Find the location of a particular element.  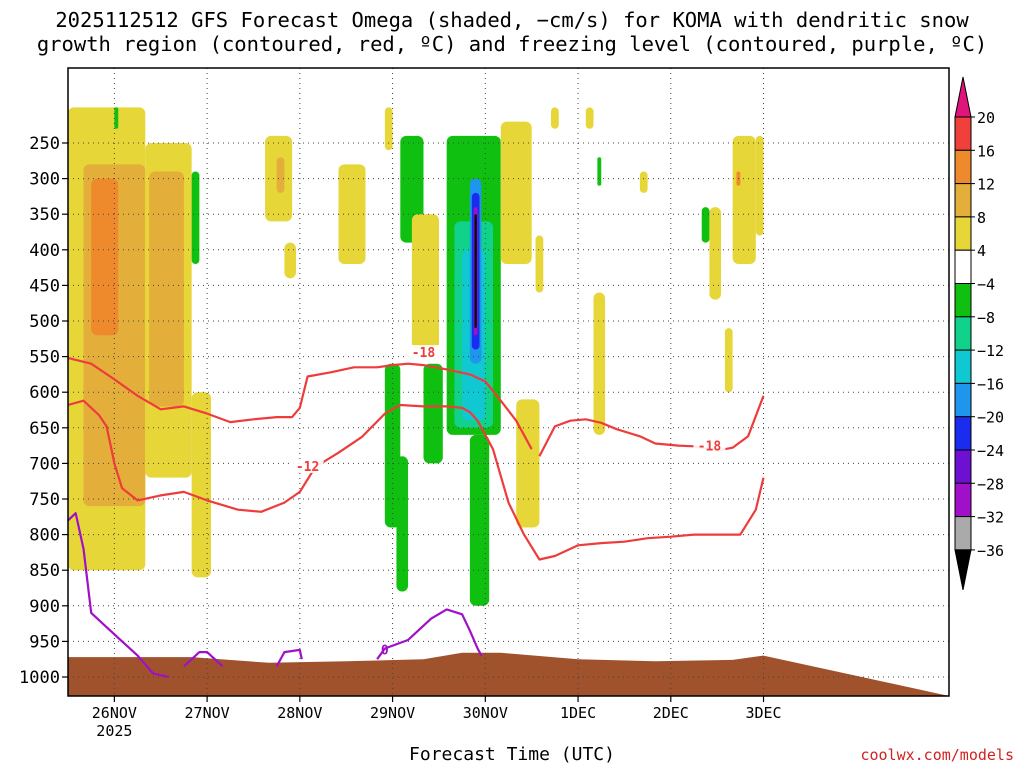

y-tick-label: 850 is located at coordinates (44, 571).